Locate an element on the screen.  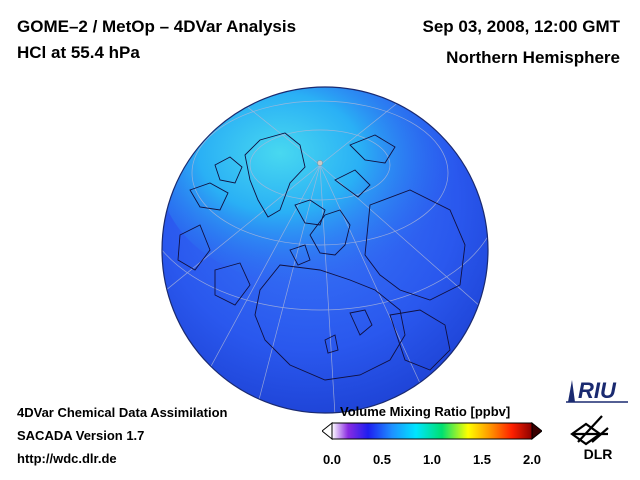
title-right-1: Sep 03, 2008, 12:00 GMT is located at coordinates (521, 26).